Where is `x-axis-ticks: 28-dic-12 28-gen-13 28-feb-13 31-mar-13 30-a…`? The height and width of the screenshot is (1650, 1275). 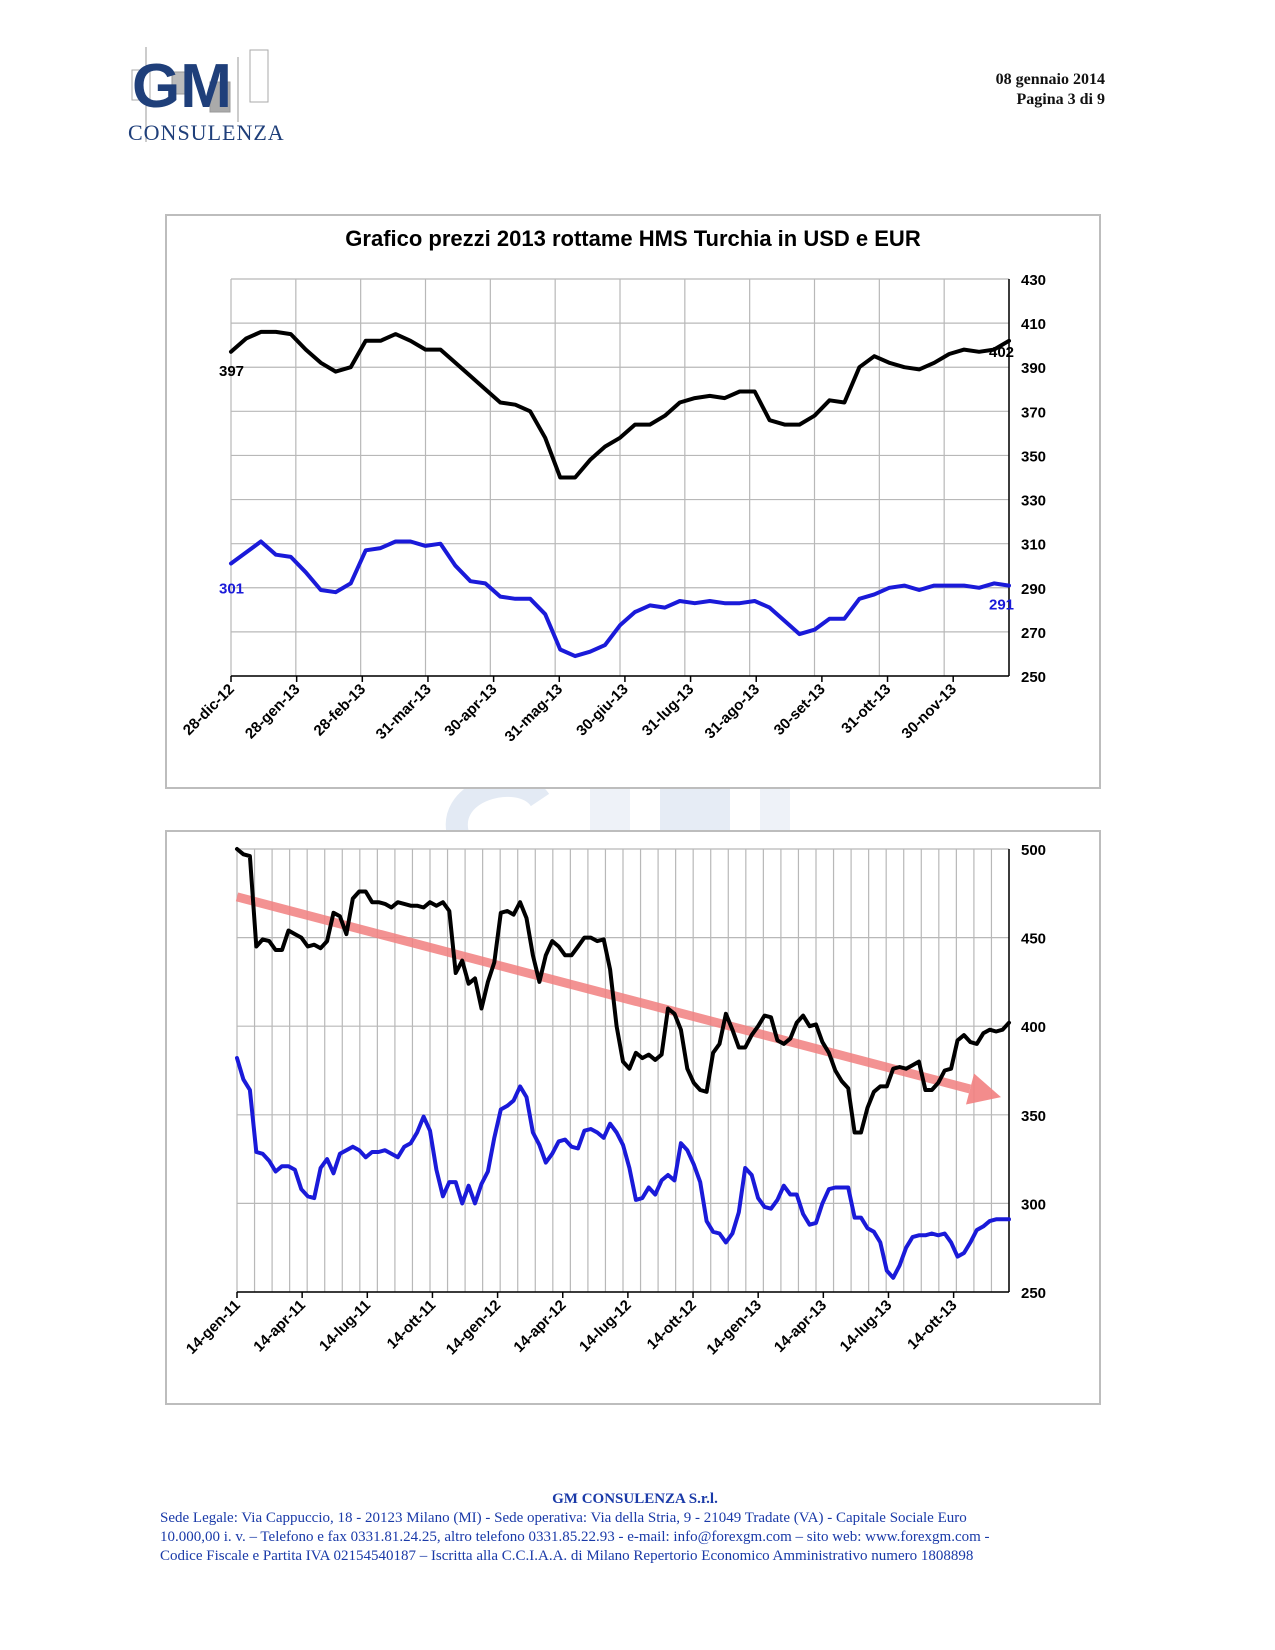
x-axis-ticks: 28-dic-12 28-gen-13 28-feb-13 31-mar-13 30-a… is located at coordinates (570, 710).